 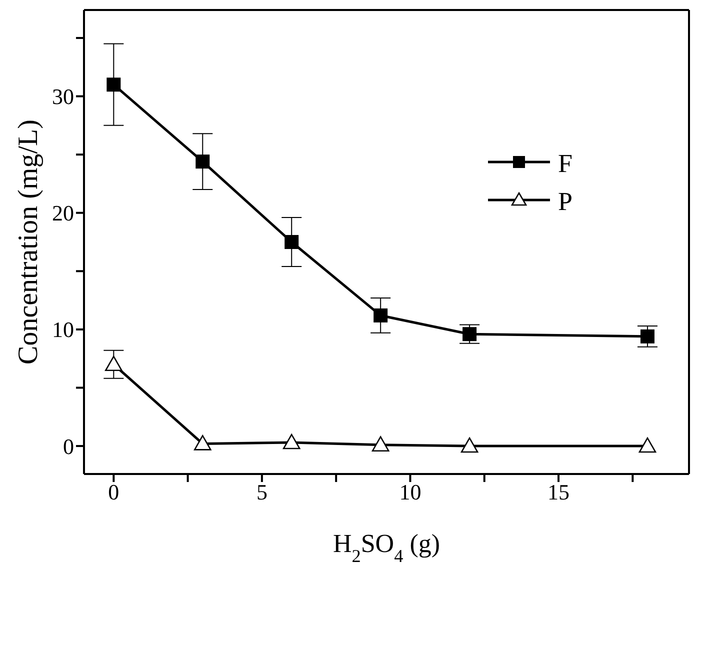 What do you see at coordinates (63, 329) in the screenshot?
I see `y-tick-label: 10` at bounding box center [63, 329].